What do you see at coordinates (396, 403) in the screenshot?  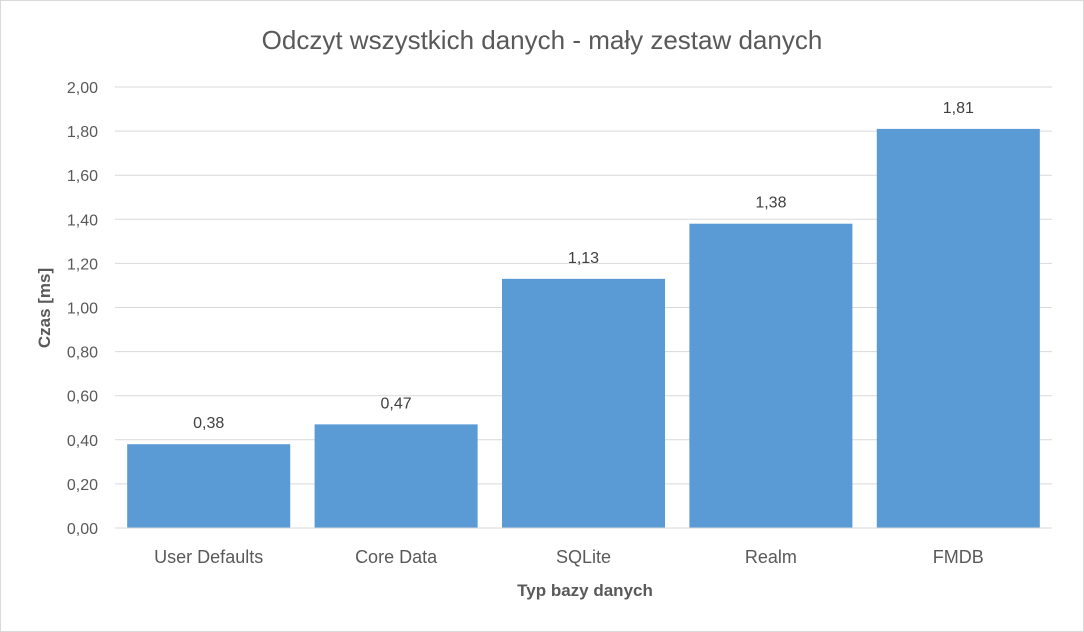 I see `data-label: 0,47` at bounding box center [396, 403].